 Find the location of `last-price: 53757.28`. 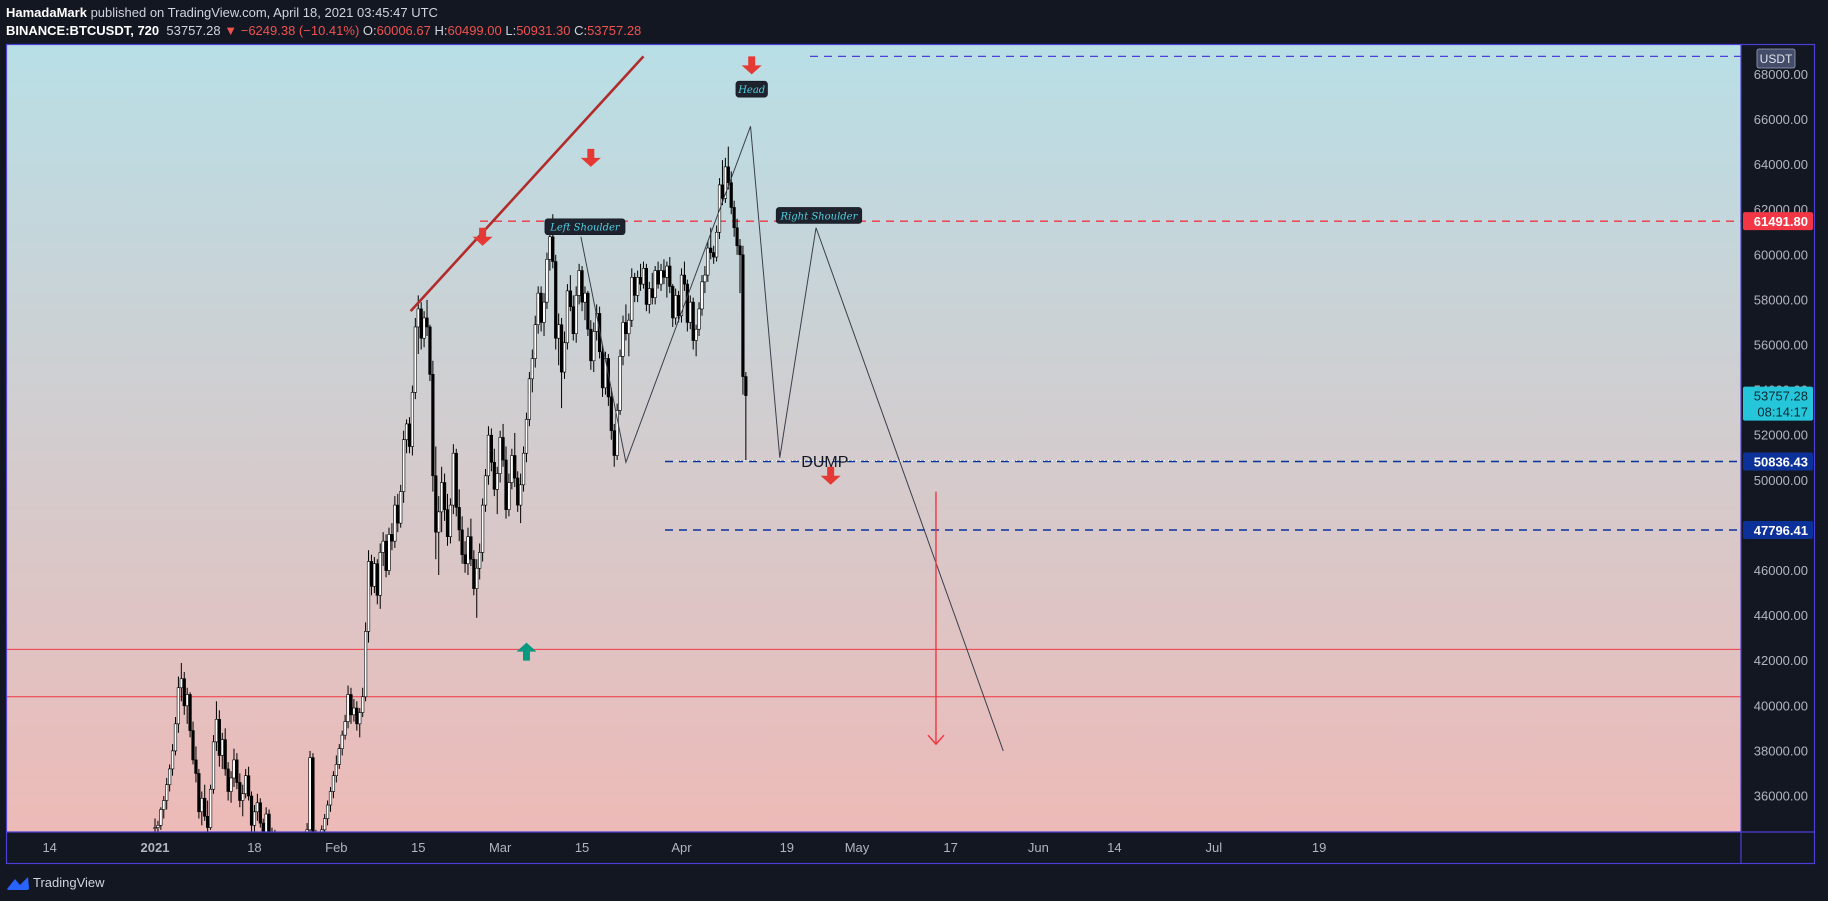

last-price: 53757.28 is located at coordinates (193, 30).